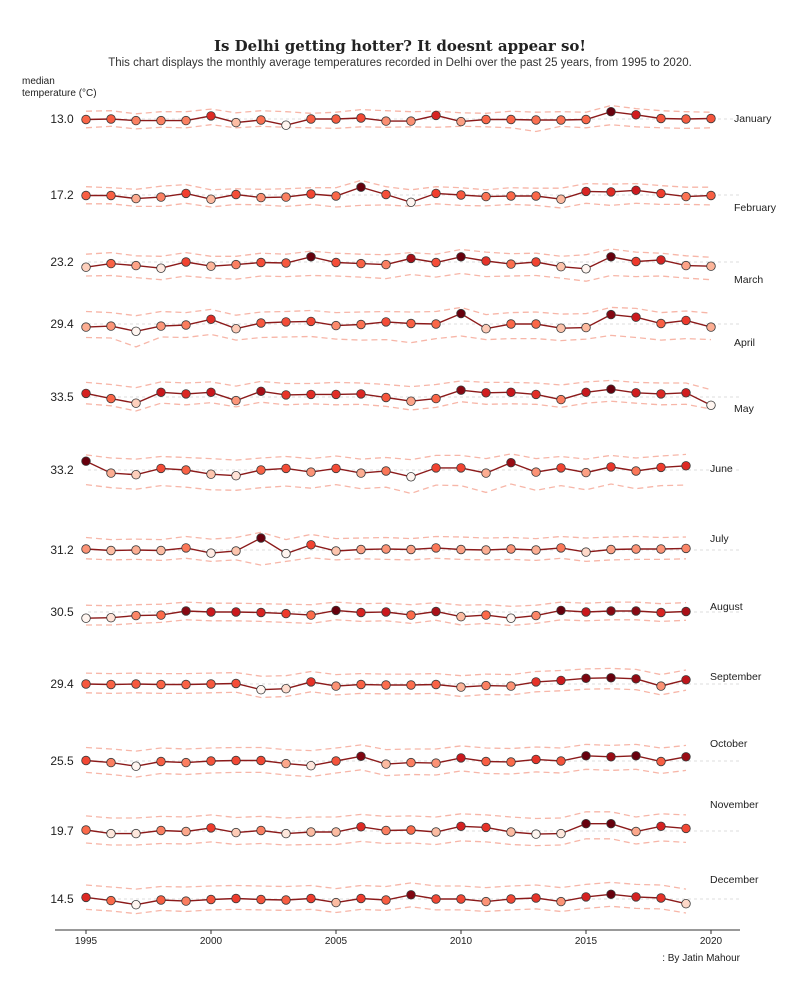 Image resolution: width=800 pixels, height=984 pixels. Describe the element at coordinates (734, 805) in the screenshot. I see `month-label: November` at that location.